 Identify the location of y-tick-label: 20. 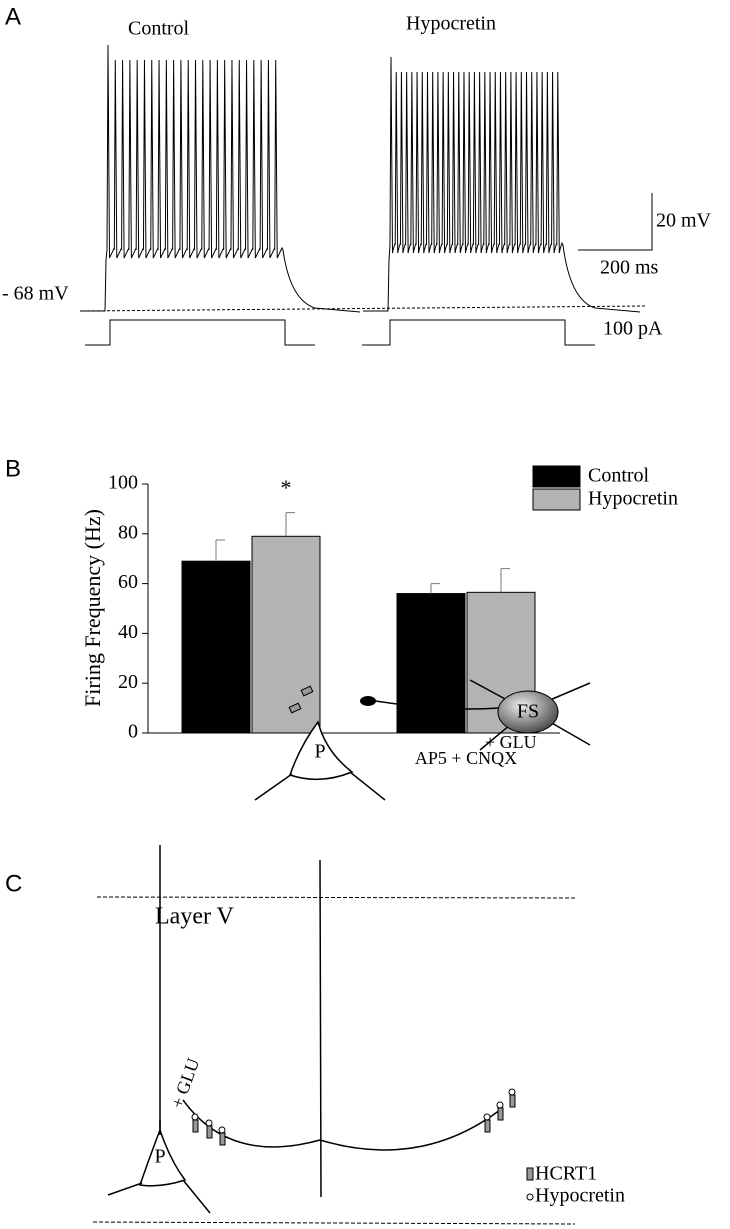
(128, 682).